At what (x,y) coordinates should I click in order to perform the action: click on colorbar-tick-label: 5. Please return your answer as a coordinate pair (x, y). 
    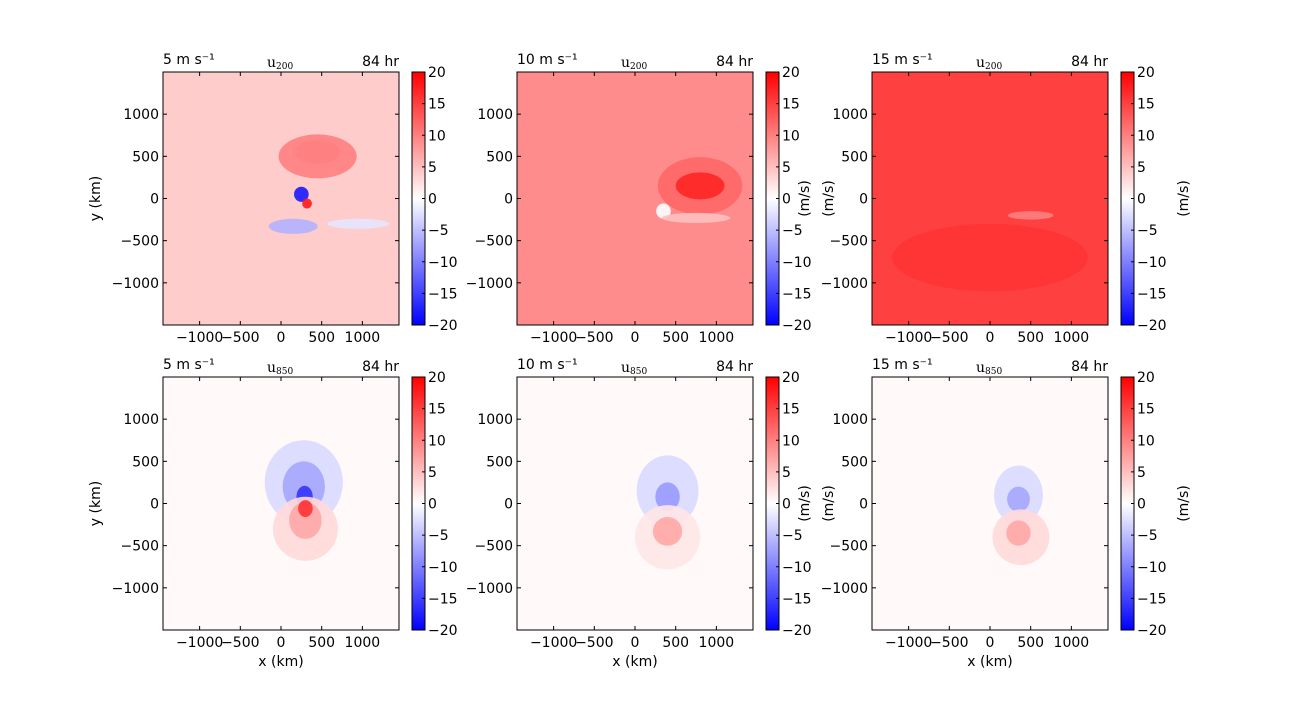
    Looking at the image, I should click on (1141, 473).